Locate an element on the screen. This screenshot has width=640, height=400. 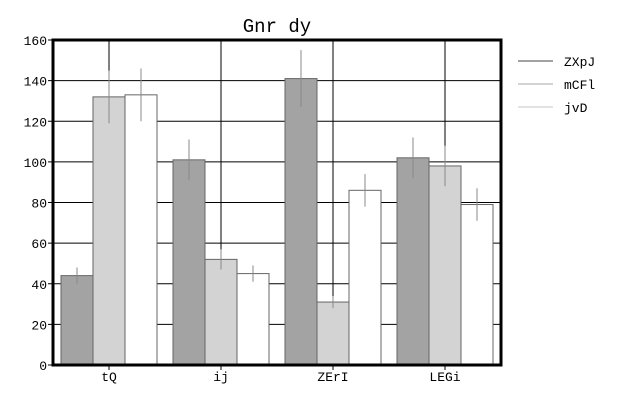
chart-title: Gnr dy is located at coordinates (277, 27).